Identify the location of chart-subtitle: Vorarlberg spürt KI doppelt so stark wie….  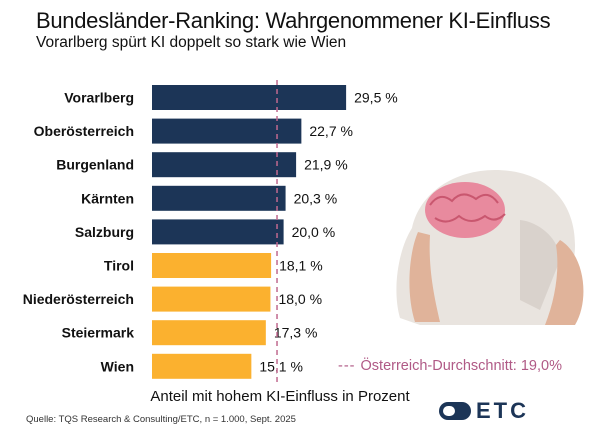
(191, 42).